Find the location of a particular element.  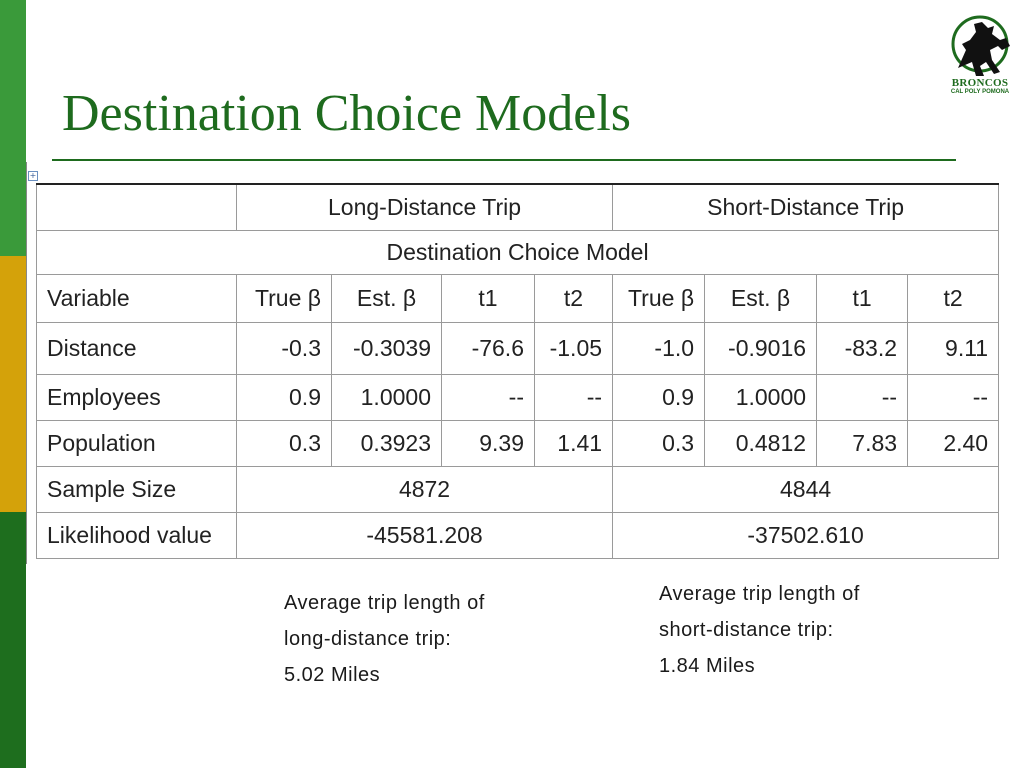

row-label: Sample Size is located at coordinates (136, 489).